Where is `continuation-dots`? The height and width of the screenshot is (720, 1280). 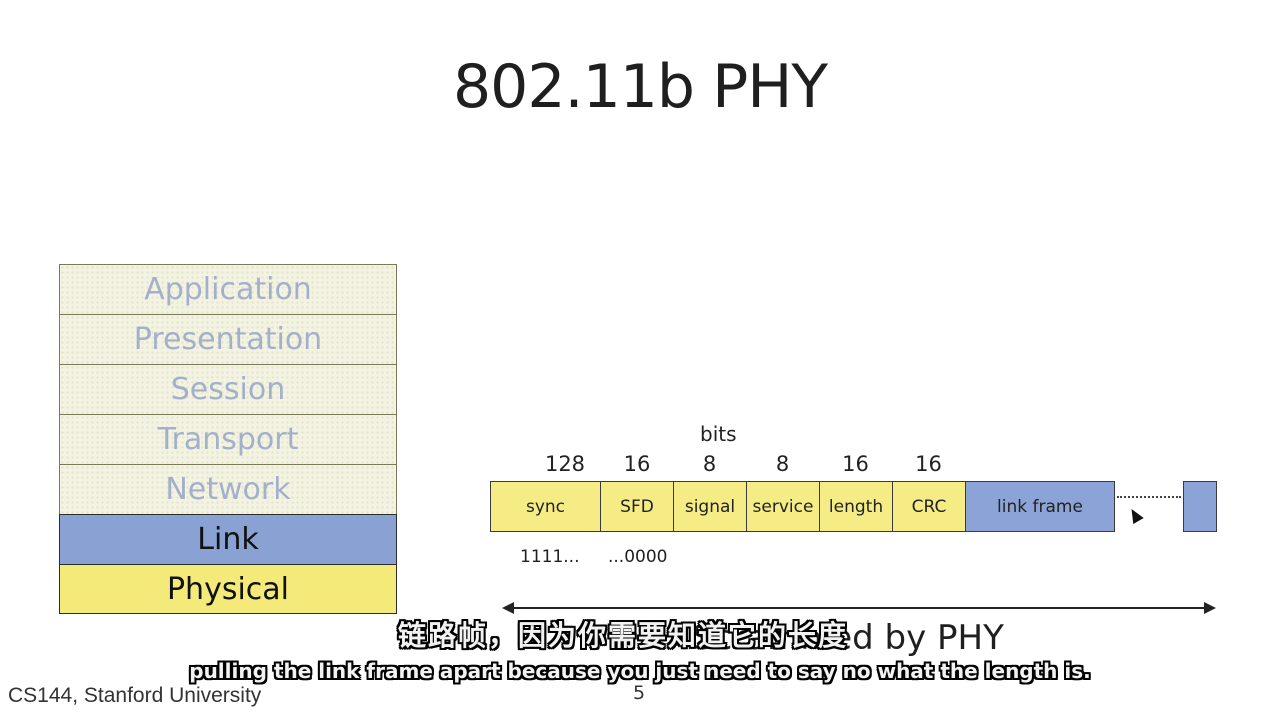
continuation-dots is located at coordinates (1149, 497).